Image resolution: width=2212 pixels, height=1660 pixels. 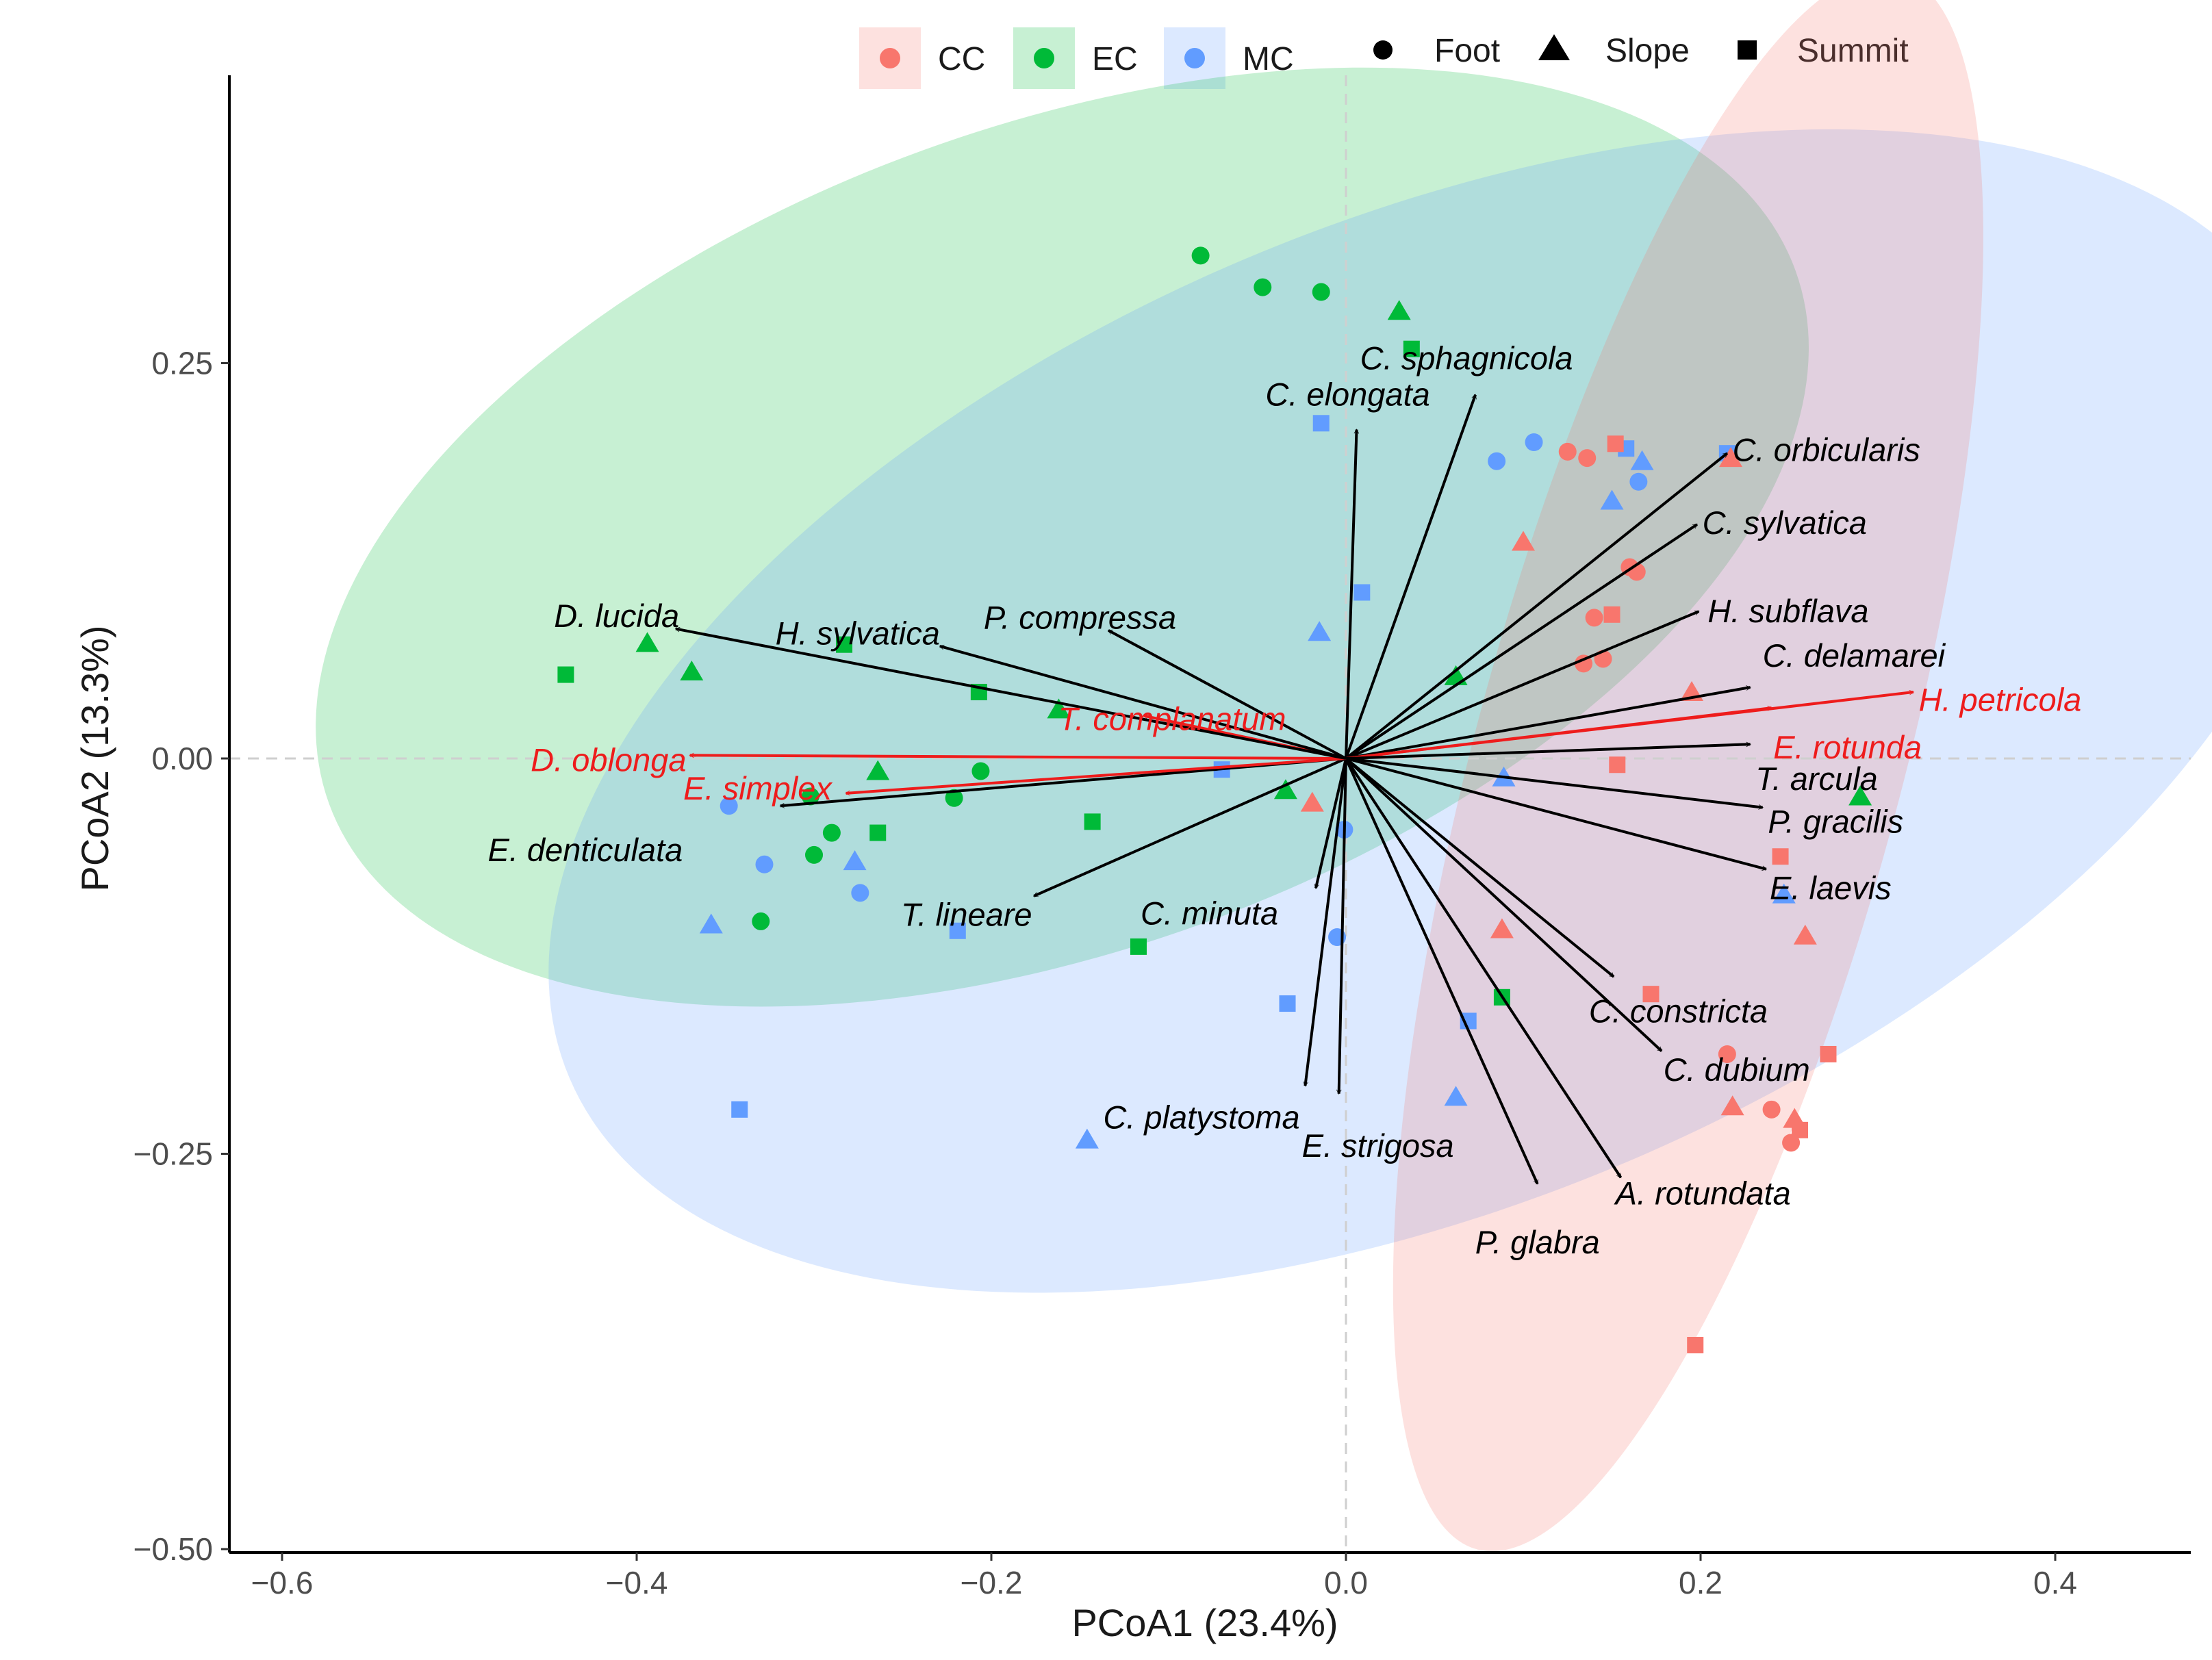 I want to click on vector-label-c-constricta: C. constricta, so click(x=1679, y=1011).